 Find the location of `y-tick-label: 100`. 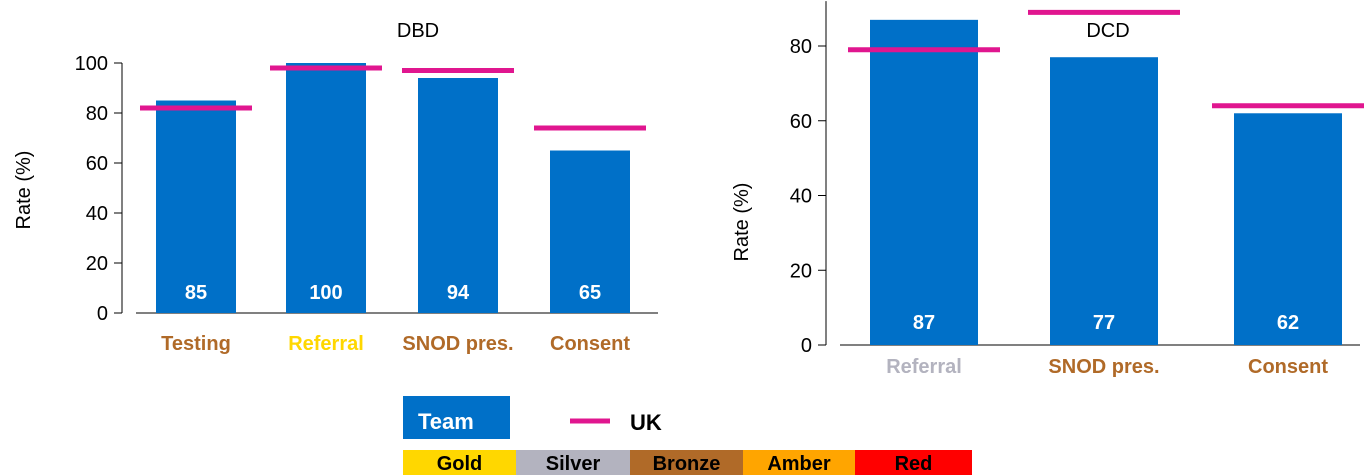

y-tick-label: 100 is located at coordinates (91, 64).